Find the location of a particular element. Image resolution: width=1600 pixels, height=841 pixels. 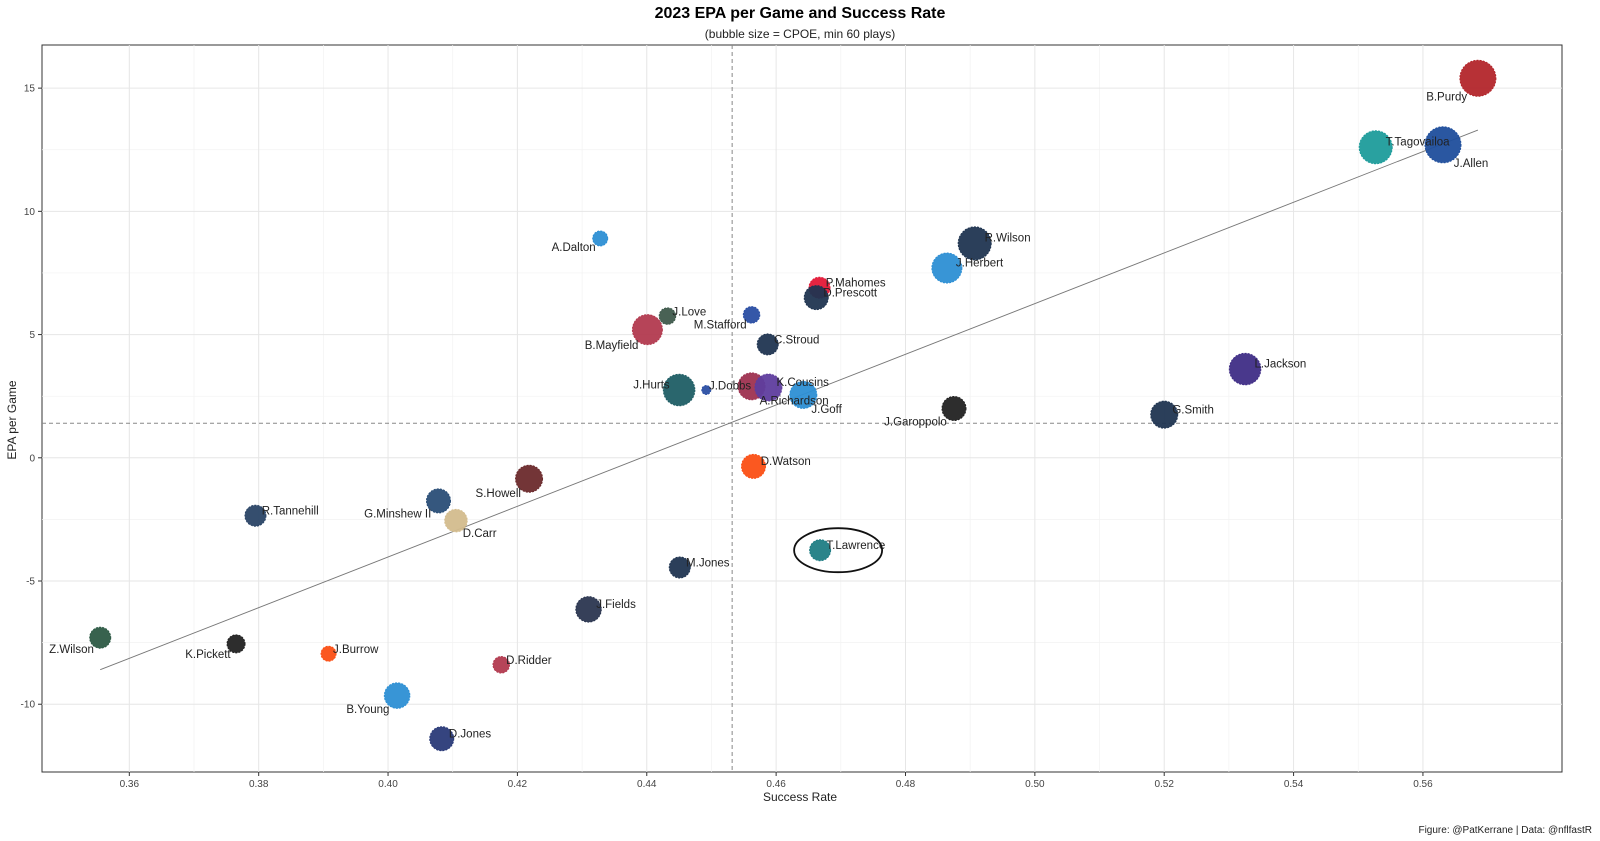

bubble-j-fields is located at coordinates (588, 609).